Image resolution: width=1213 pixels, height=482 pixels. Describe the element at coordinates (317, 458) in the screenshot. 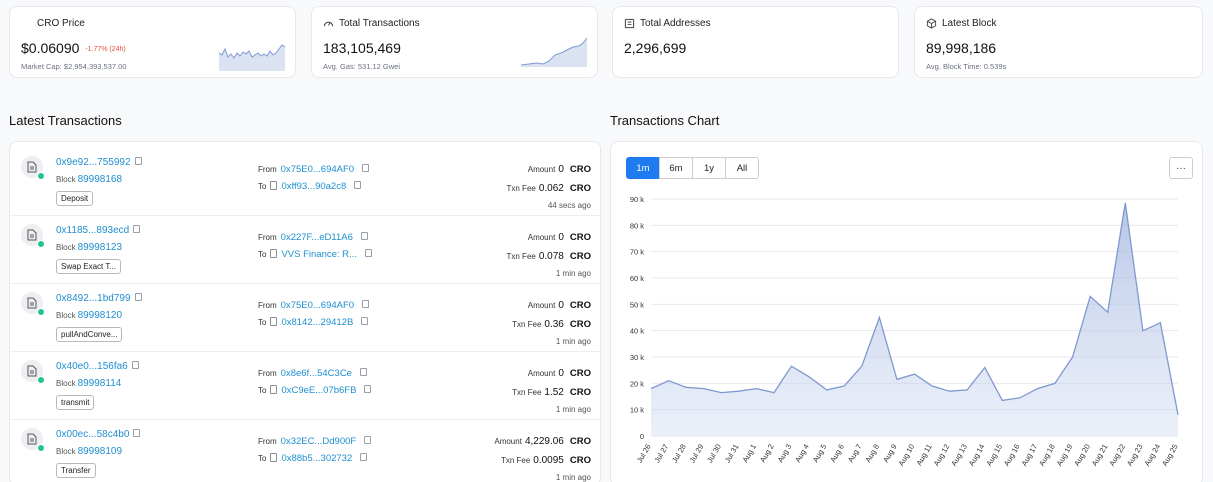

I see `to-address-link: 0x88b5...302732` at that location.